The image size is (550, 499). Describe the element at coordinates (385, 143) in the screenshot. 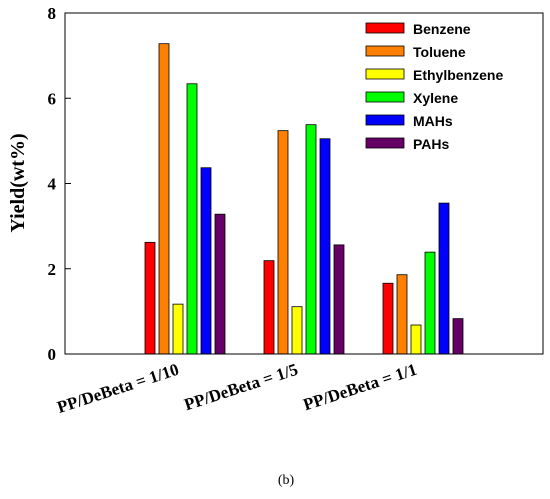

I see `legend-swatch-pahs` at that location.